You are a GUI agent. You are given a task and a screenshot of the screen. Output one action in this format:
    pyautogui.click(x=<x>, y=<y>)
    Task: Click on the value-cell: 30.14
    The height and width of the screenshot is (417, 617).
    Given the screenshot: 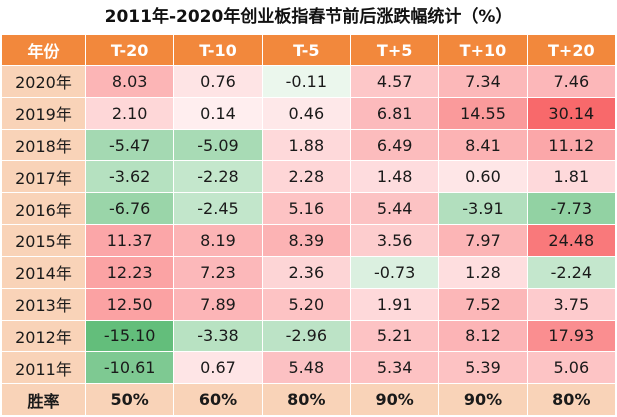 What is the action you would take?
    pyautogui.click(x=571, y=113)
    